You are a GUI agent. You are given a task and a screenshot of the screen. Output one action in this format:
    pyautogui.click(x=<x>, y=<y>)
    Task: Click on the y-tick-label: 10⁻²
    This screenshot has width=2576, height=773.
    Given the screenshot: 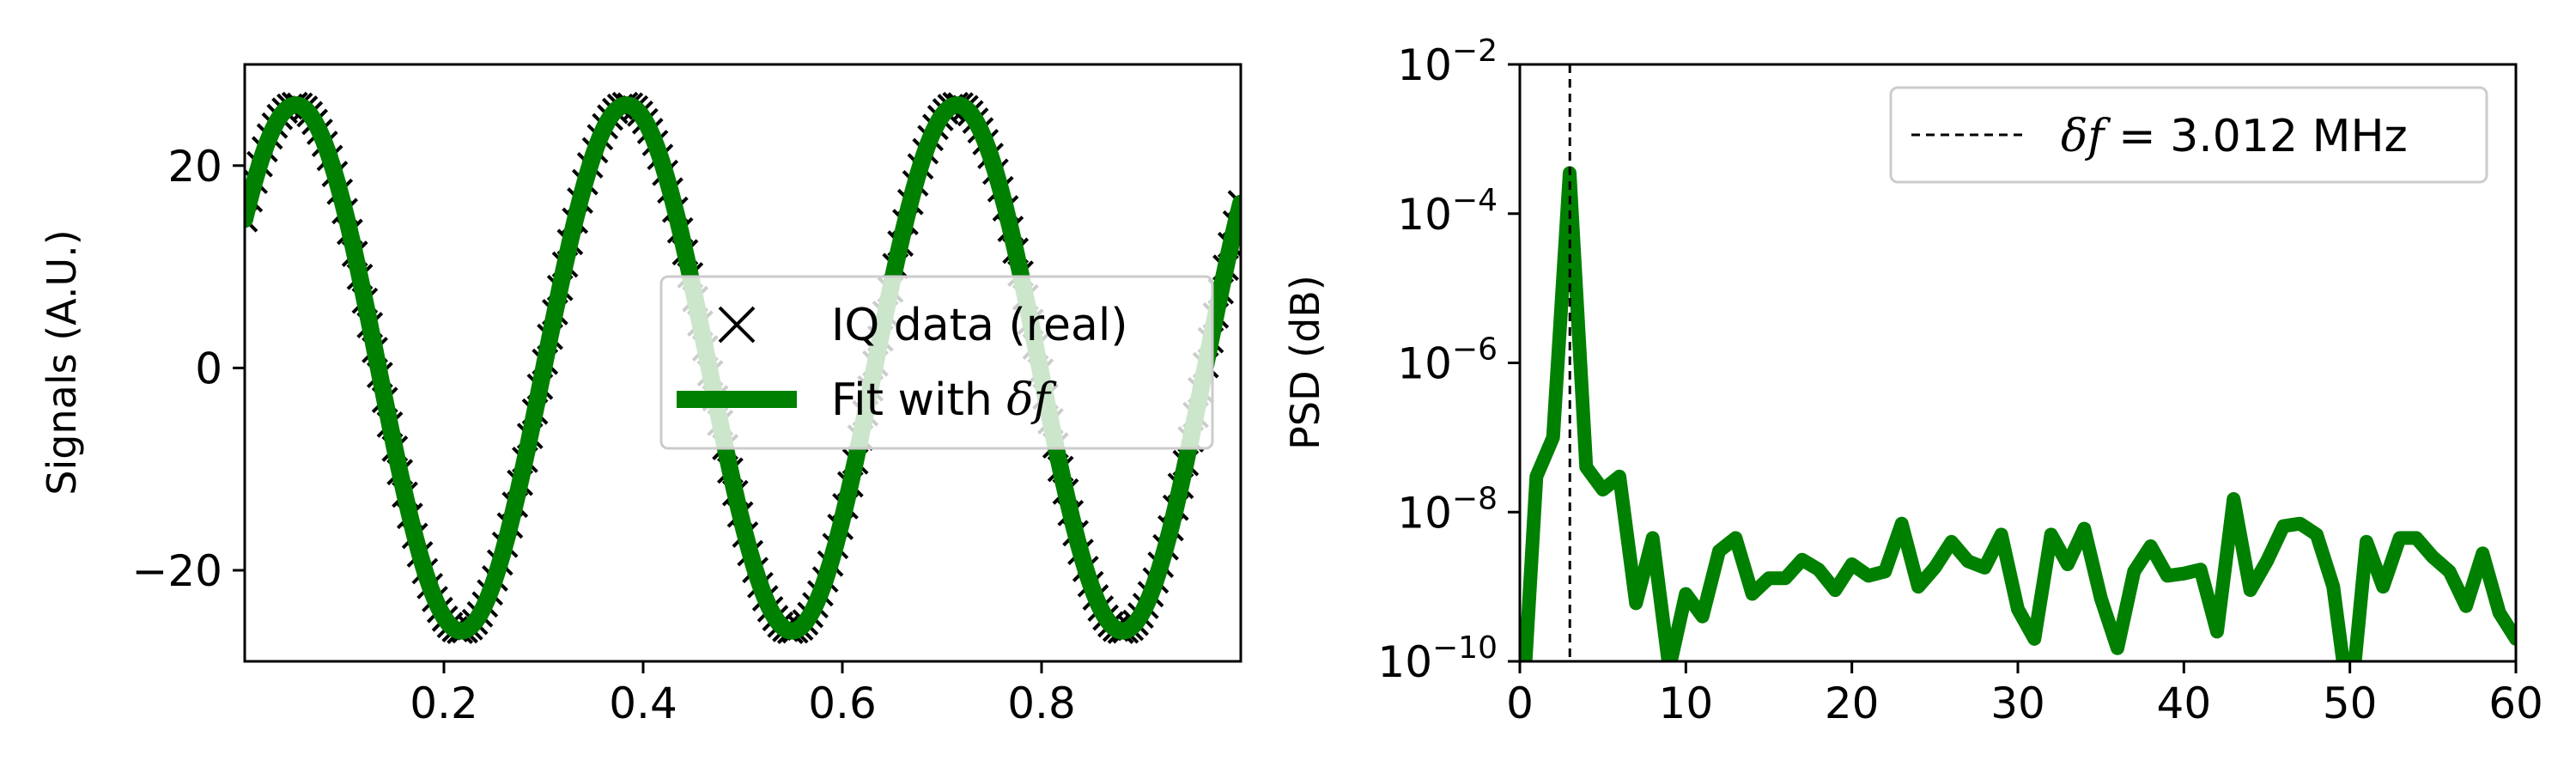 What is the action you would take?
    pyautogui.click(x=1448, y=61)
    